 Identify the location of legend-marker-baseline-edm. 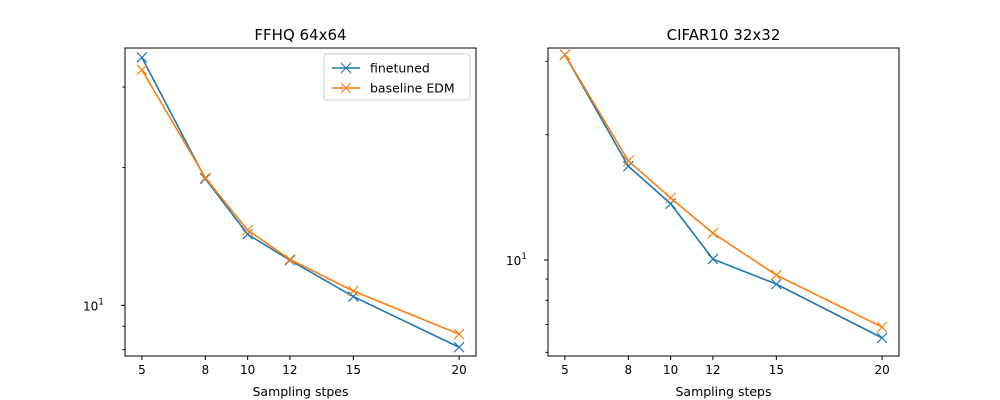
(346, 88).